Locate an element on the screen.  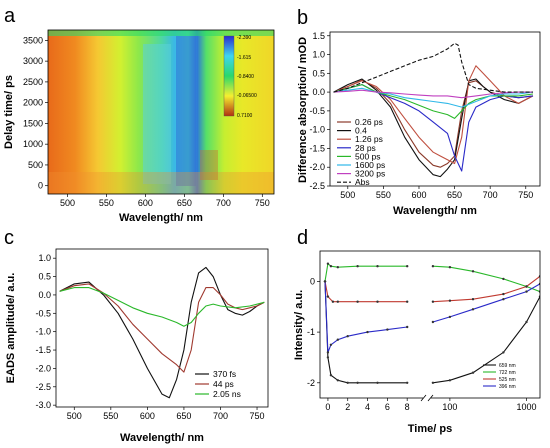
panel-b-ytick-label: -2.5 is located at coordinates (317, 186).